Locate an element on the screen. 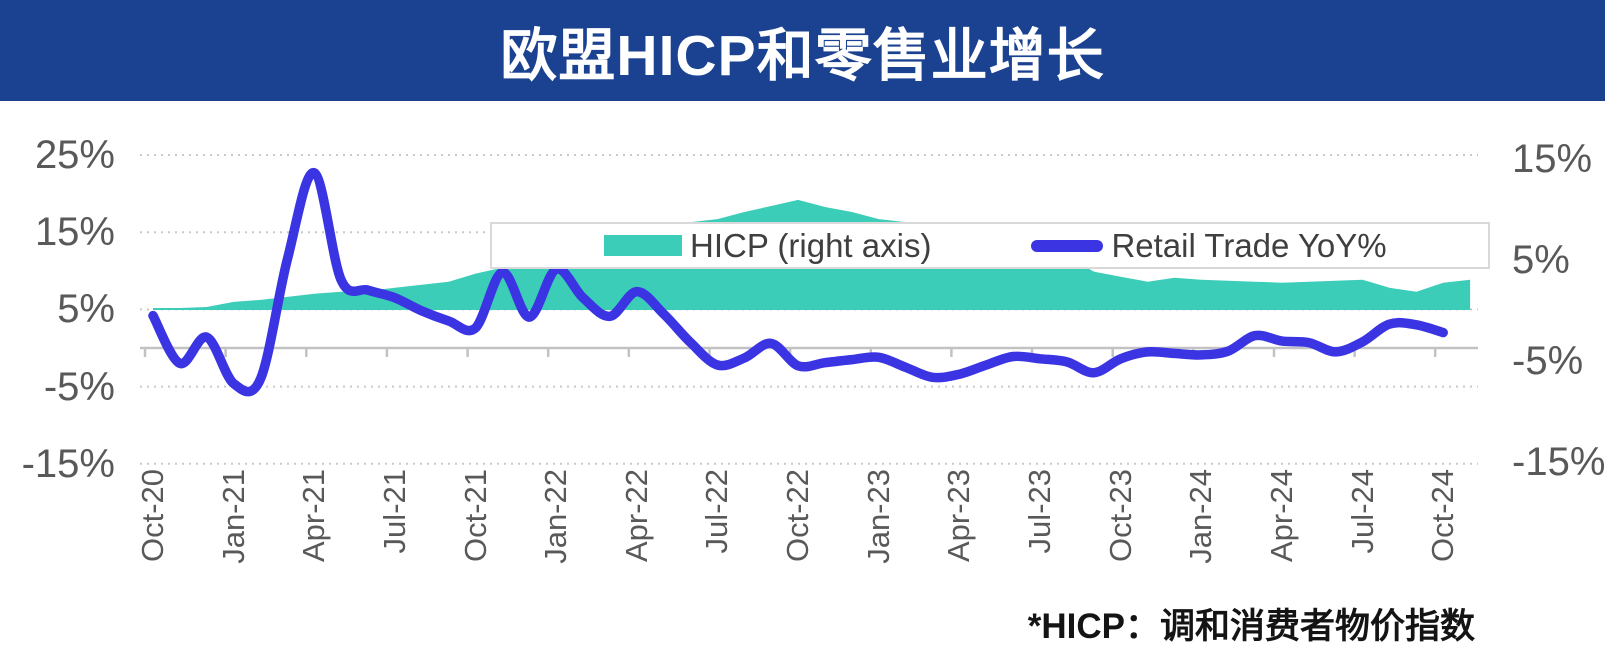  x-axis-label: Apr-23 is located at coordinates (958, 516).